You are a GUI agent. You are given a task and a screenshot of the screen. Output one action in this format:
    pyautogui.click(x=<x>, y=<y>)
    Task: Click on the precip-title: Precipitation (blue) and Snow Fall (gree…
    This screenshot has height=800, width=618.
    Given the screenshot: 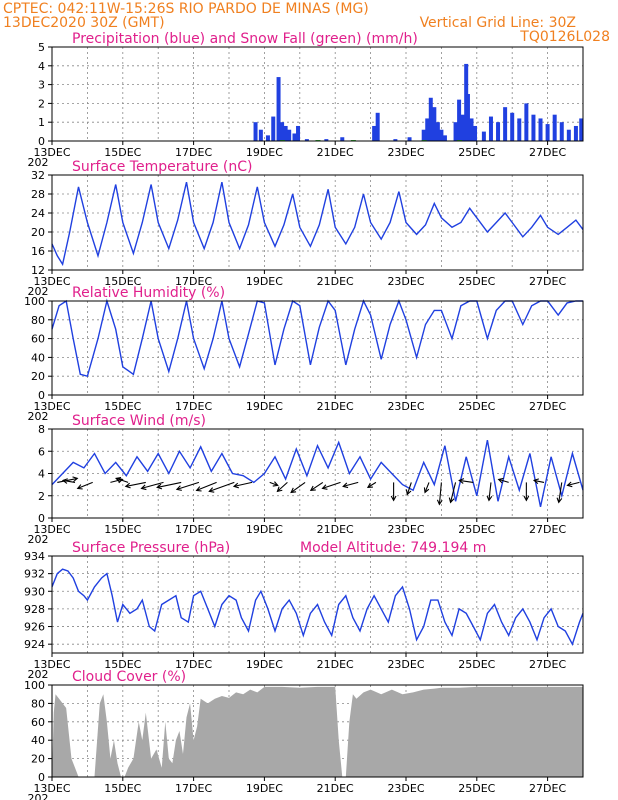 What is the action you would take?
    pyautogui.click(x=245, y=39)
    